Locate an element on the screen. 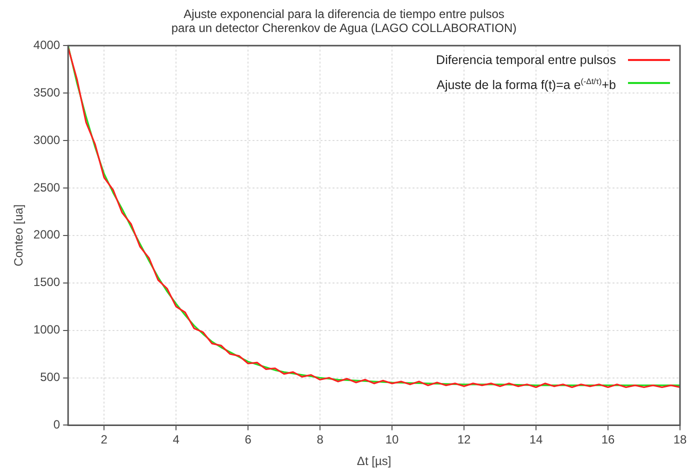 This screenshot has width=694, height=475. y-tick-label: 4000 is located at coordinates (46, 45).